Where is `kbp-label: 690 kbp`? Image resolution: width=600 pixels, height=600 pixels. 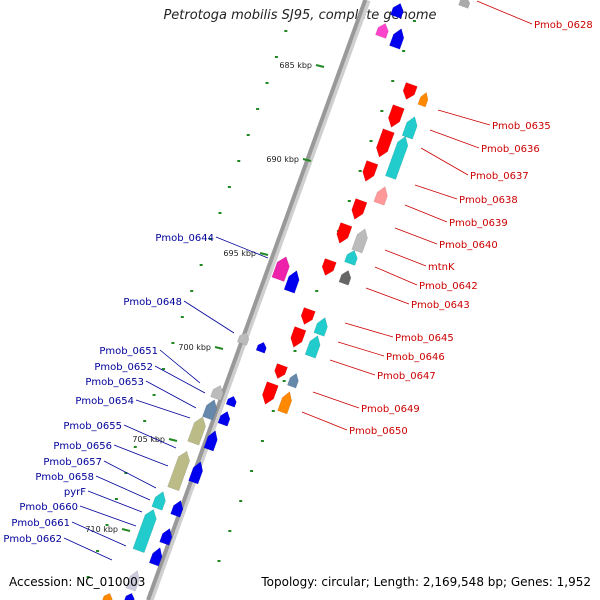
kbp-label: 690 kbp is located at coordinates (282, 159).